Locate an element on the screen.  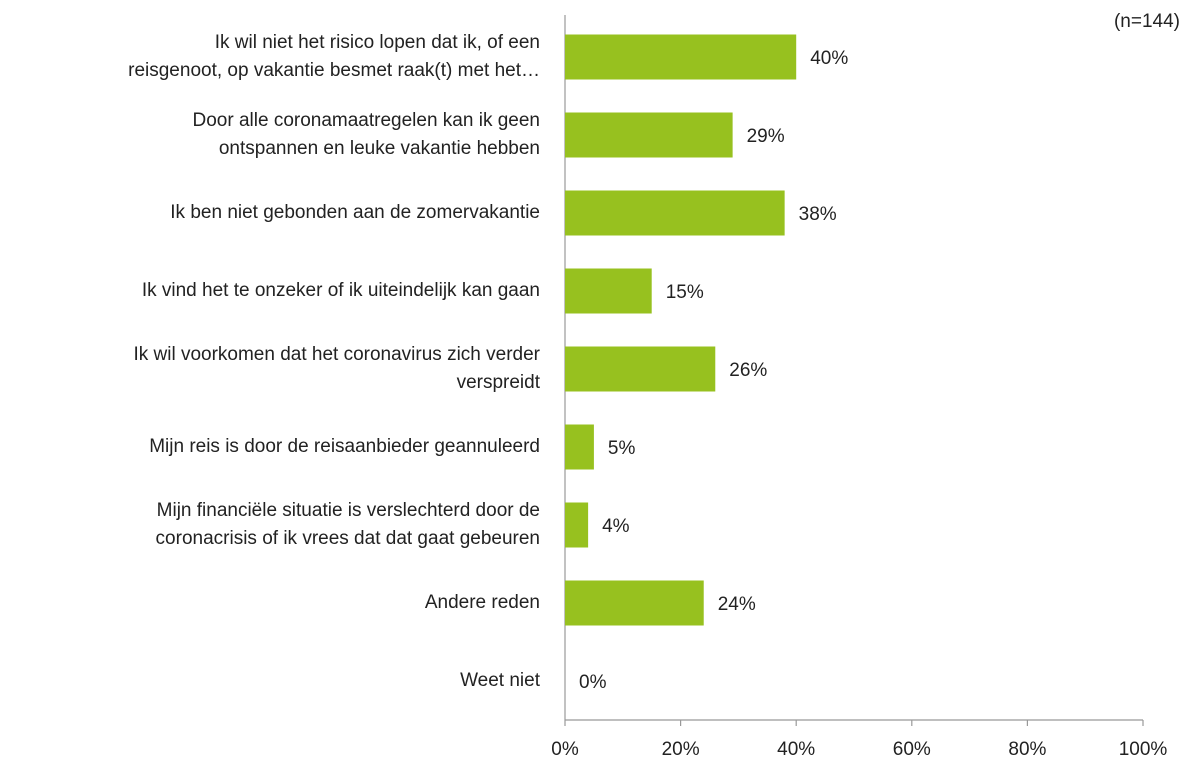
value-label: 26% is located at coordinates (748, 370).